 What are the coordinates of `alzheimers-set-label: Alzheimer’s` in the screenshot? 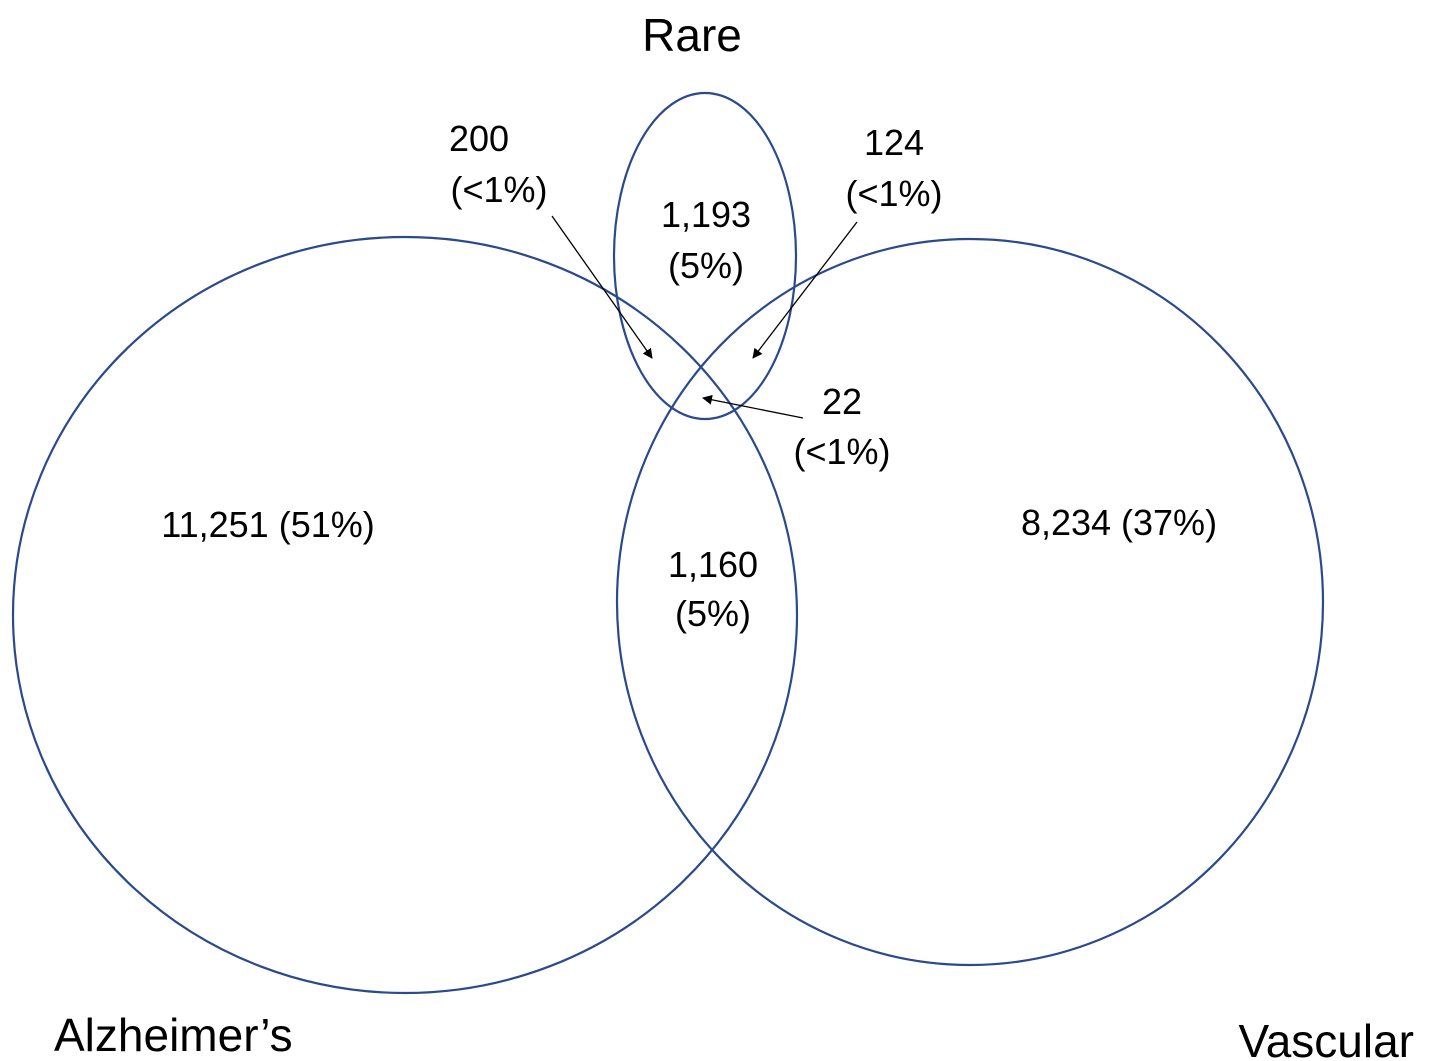 It's located at (173, 1035).